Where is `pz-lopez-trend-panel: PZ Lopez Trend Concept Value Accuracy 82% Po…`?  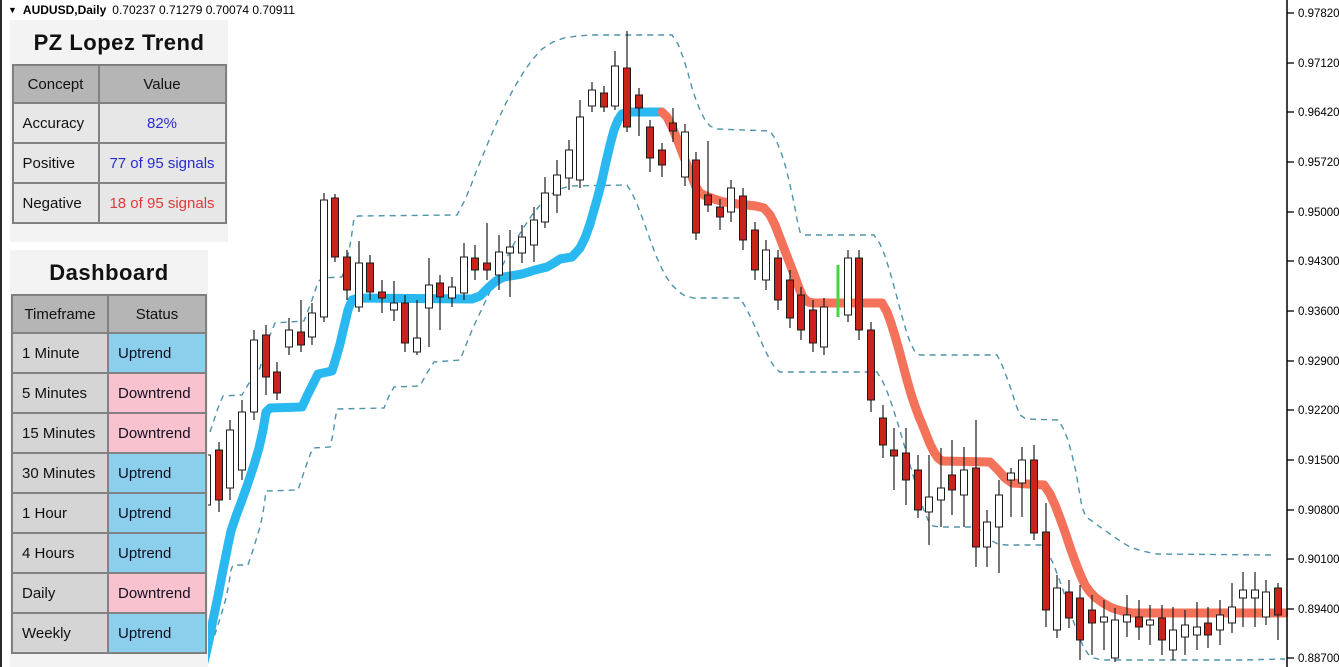 pz-lopez-trend-panel: PZ Lopez Trend Concept Value Accuracy 82% Po… is located at coordinates (119, 131).